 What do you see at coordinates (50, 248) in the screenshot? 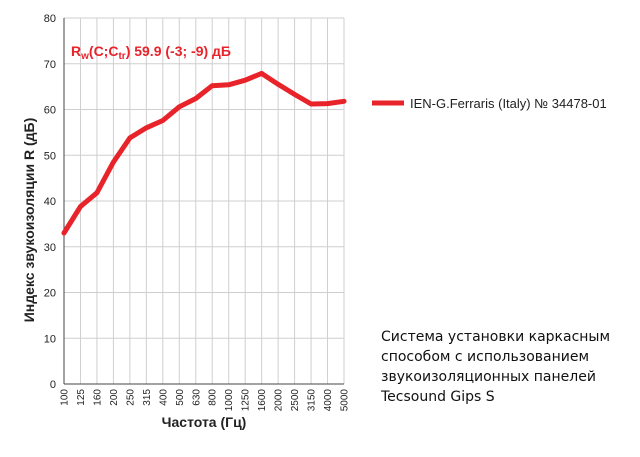
I see `y-tick-label: 30` at bounding box center [50, 248].